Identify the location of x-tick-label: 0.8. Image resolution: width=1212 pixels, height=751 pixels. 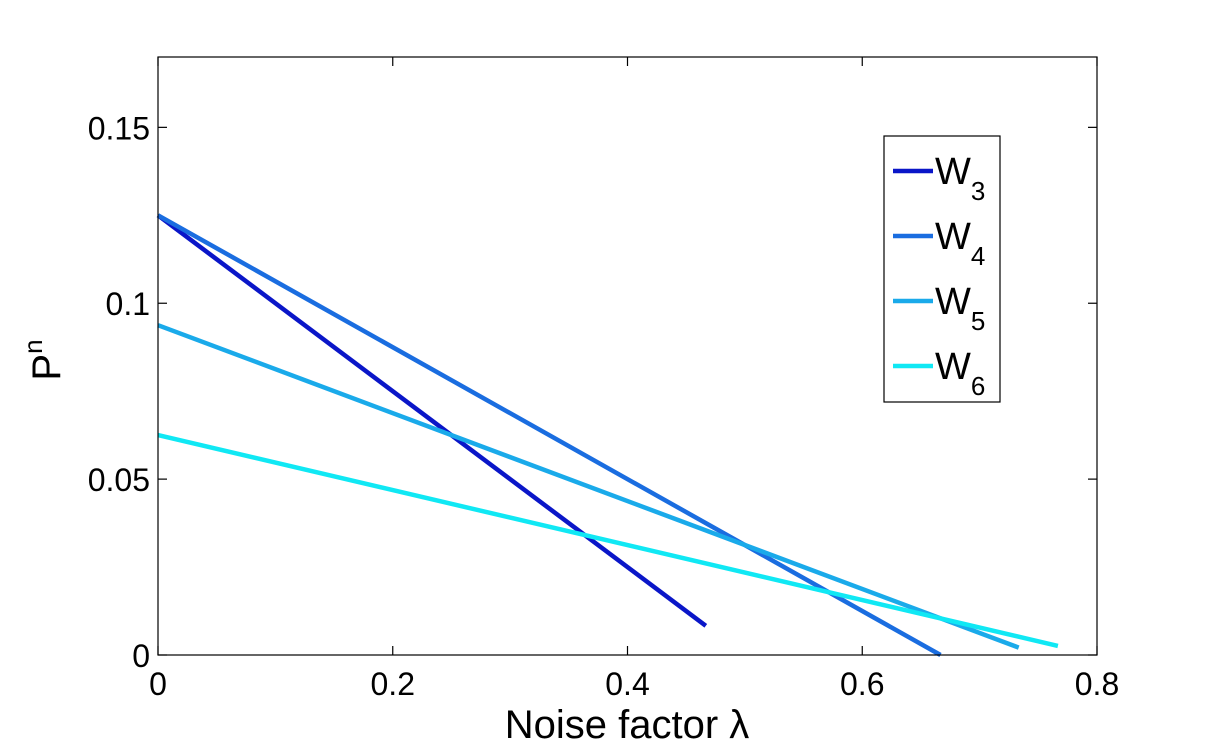
(1097, 684).